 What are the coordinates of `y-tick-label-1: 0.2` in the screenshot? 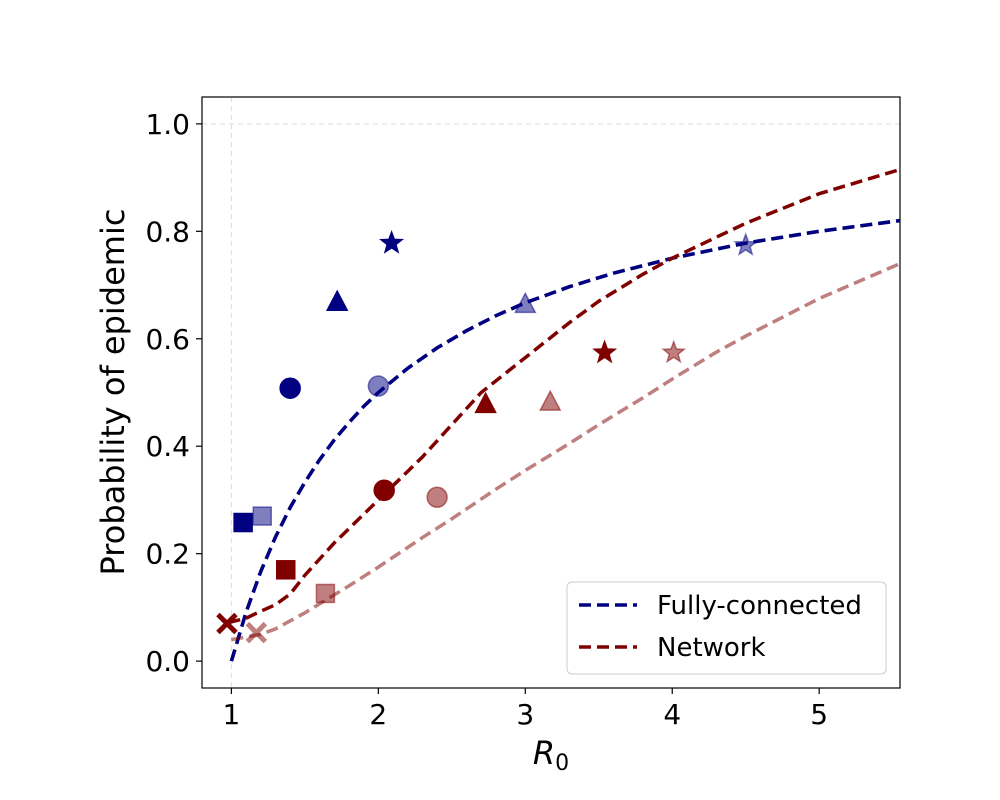 It's located at (167, 554).